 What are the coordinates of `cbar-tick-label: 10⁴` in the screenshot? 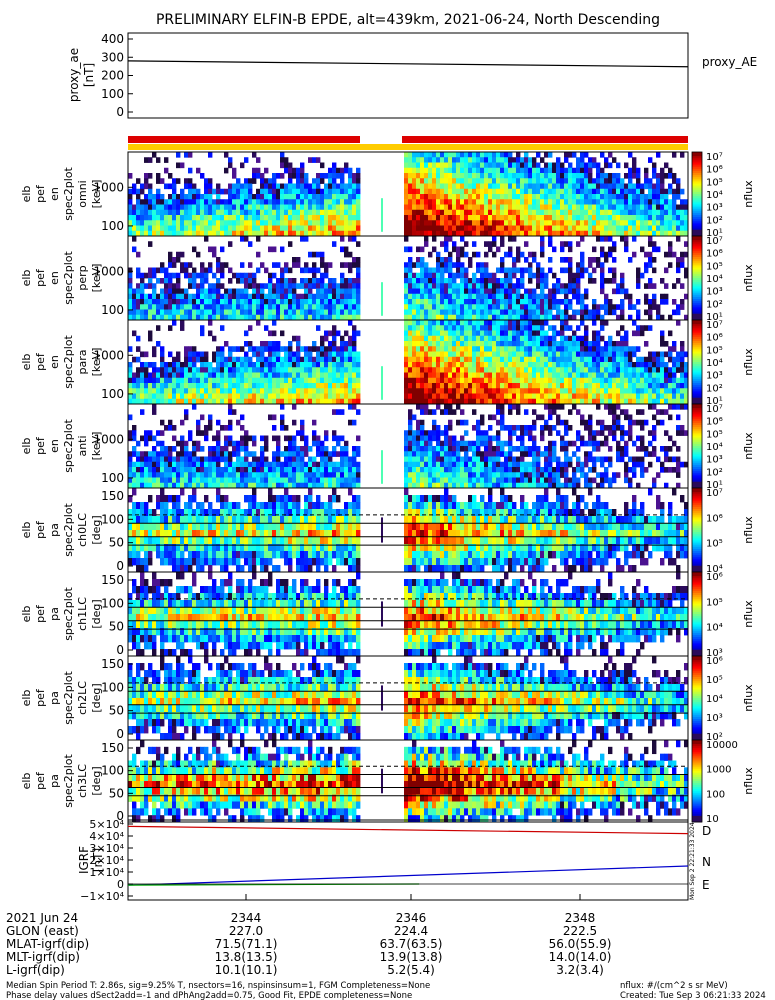 It's located at (714, 279).